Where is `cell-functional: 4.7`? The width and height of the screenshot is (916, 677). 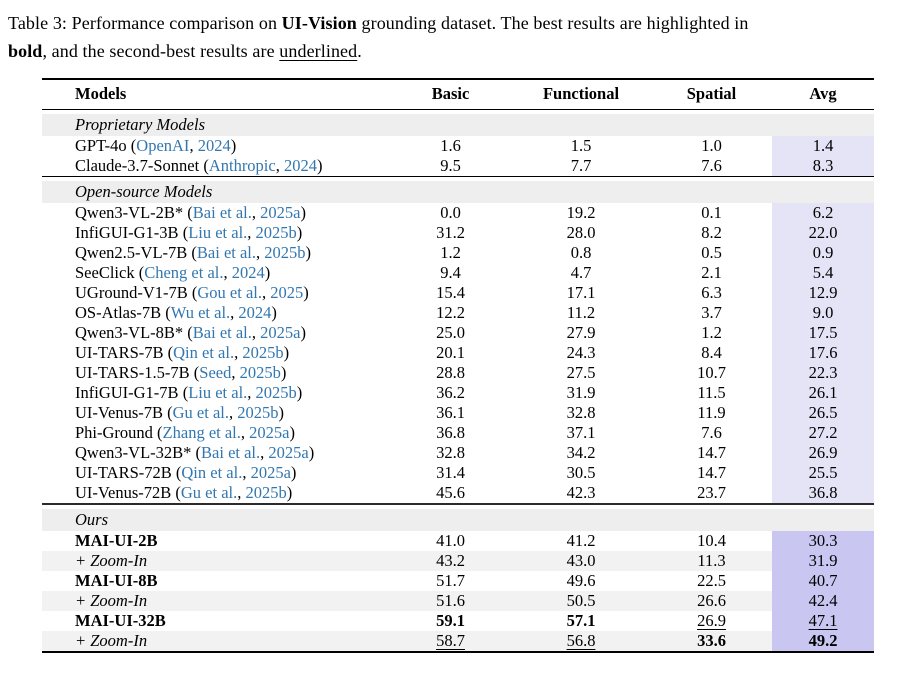
cell-functional: 4.7 is located at coordinates (581, 273).